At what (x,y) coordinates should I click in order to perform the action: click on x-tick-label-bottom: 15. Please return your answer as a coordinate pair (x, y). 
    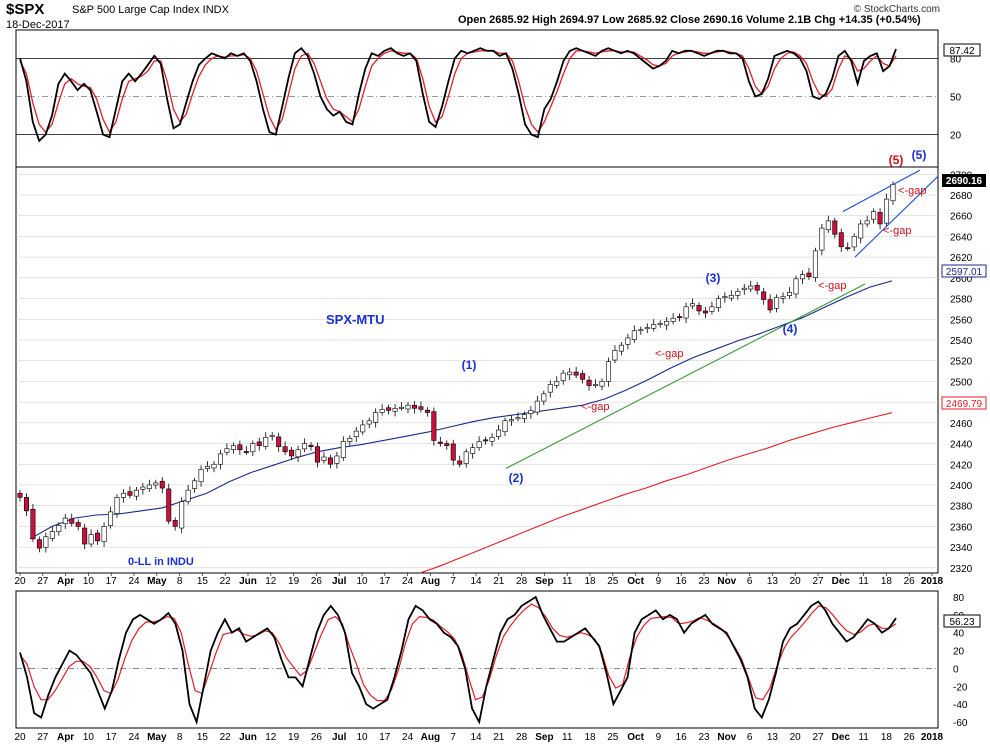
    Looking at the image, I should click on (203, 737).